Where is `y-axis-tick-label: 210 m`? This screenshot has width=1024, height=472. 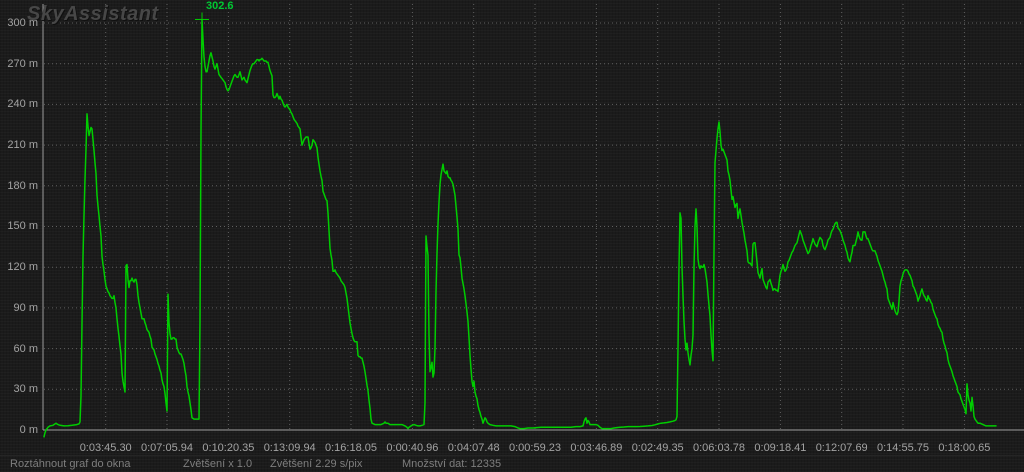
y-axis-tick-label: 210 m is located at coordinates (22, 145).